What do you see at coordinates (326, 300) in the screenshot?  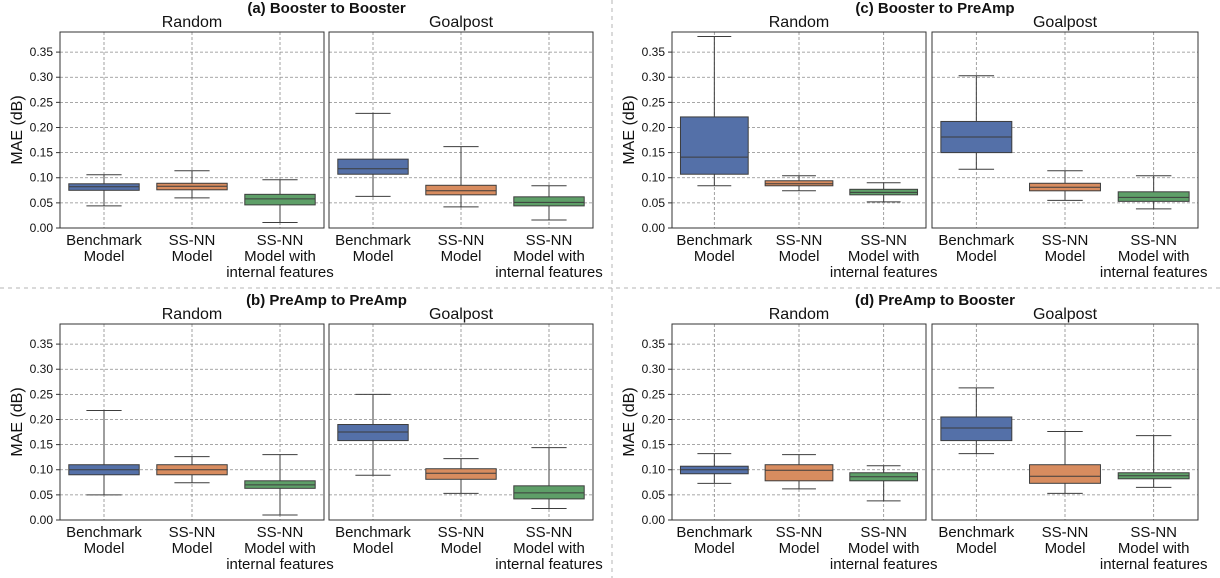 I see `panel-title: (b) PreAmp to PreAmp` at bounding box center [326, 300].